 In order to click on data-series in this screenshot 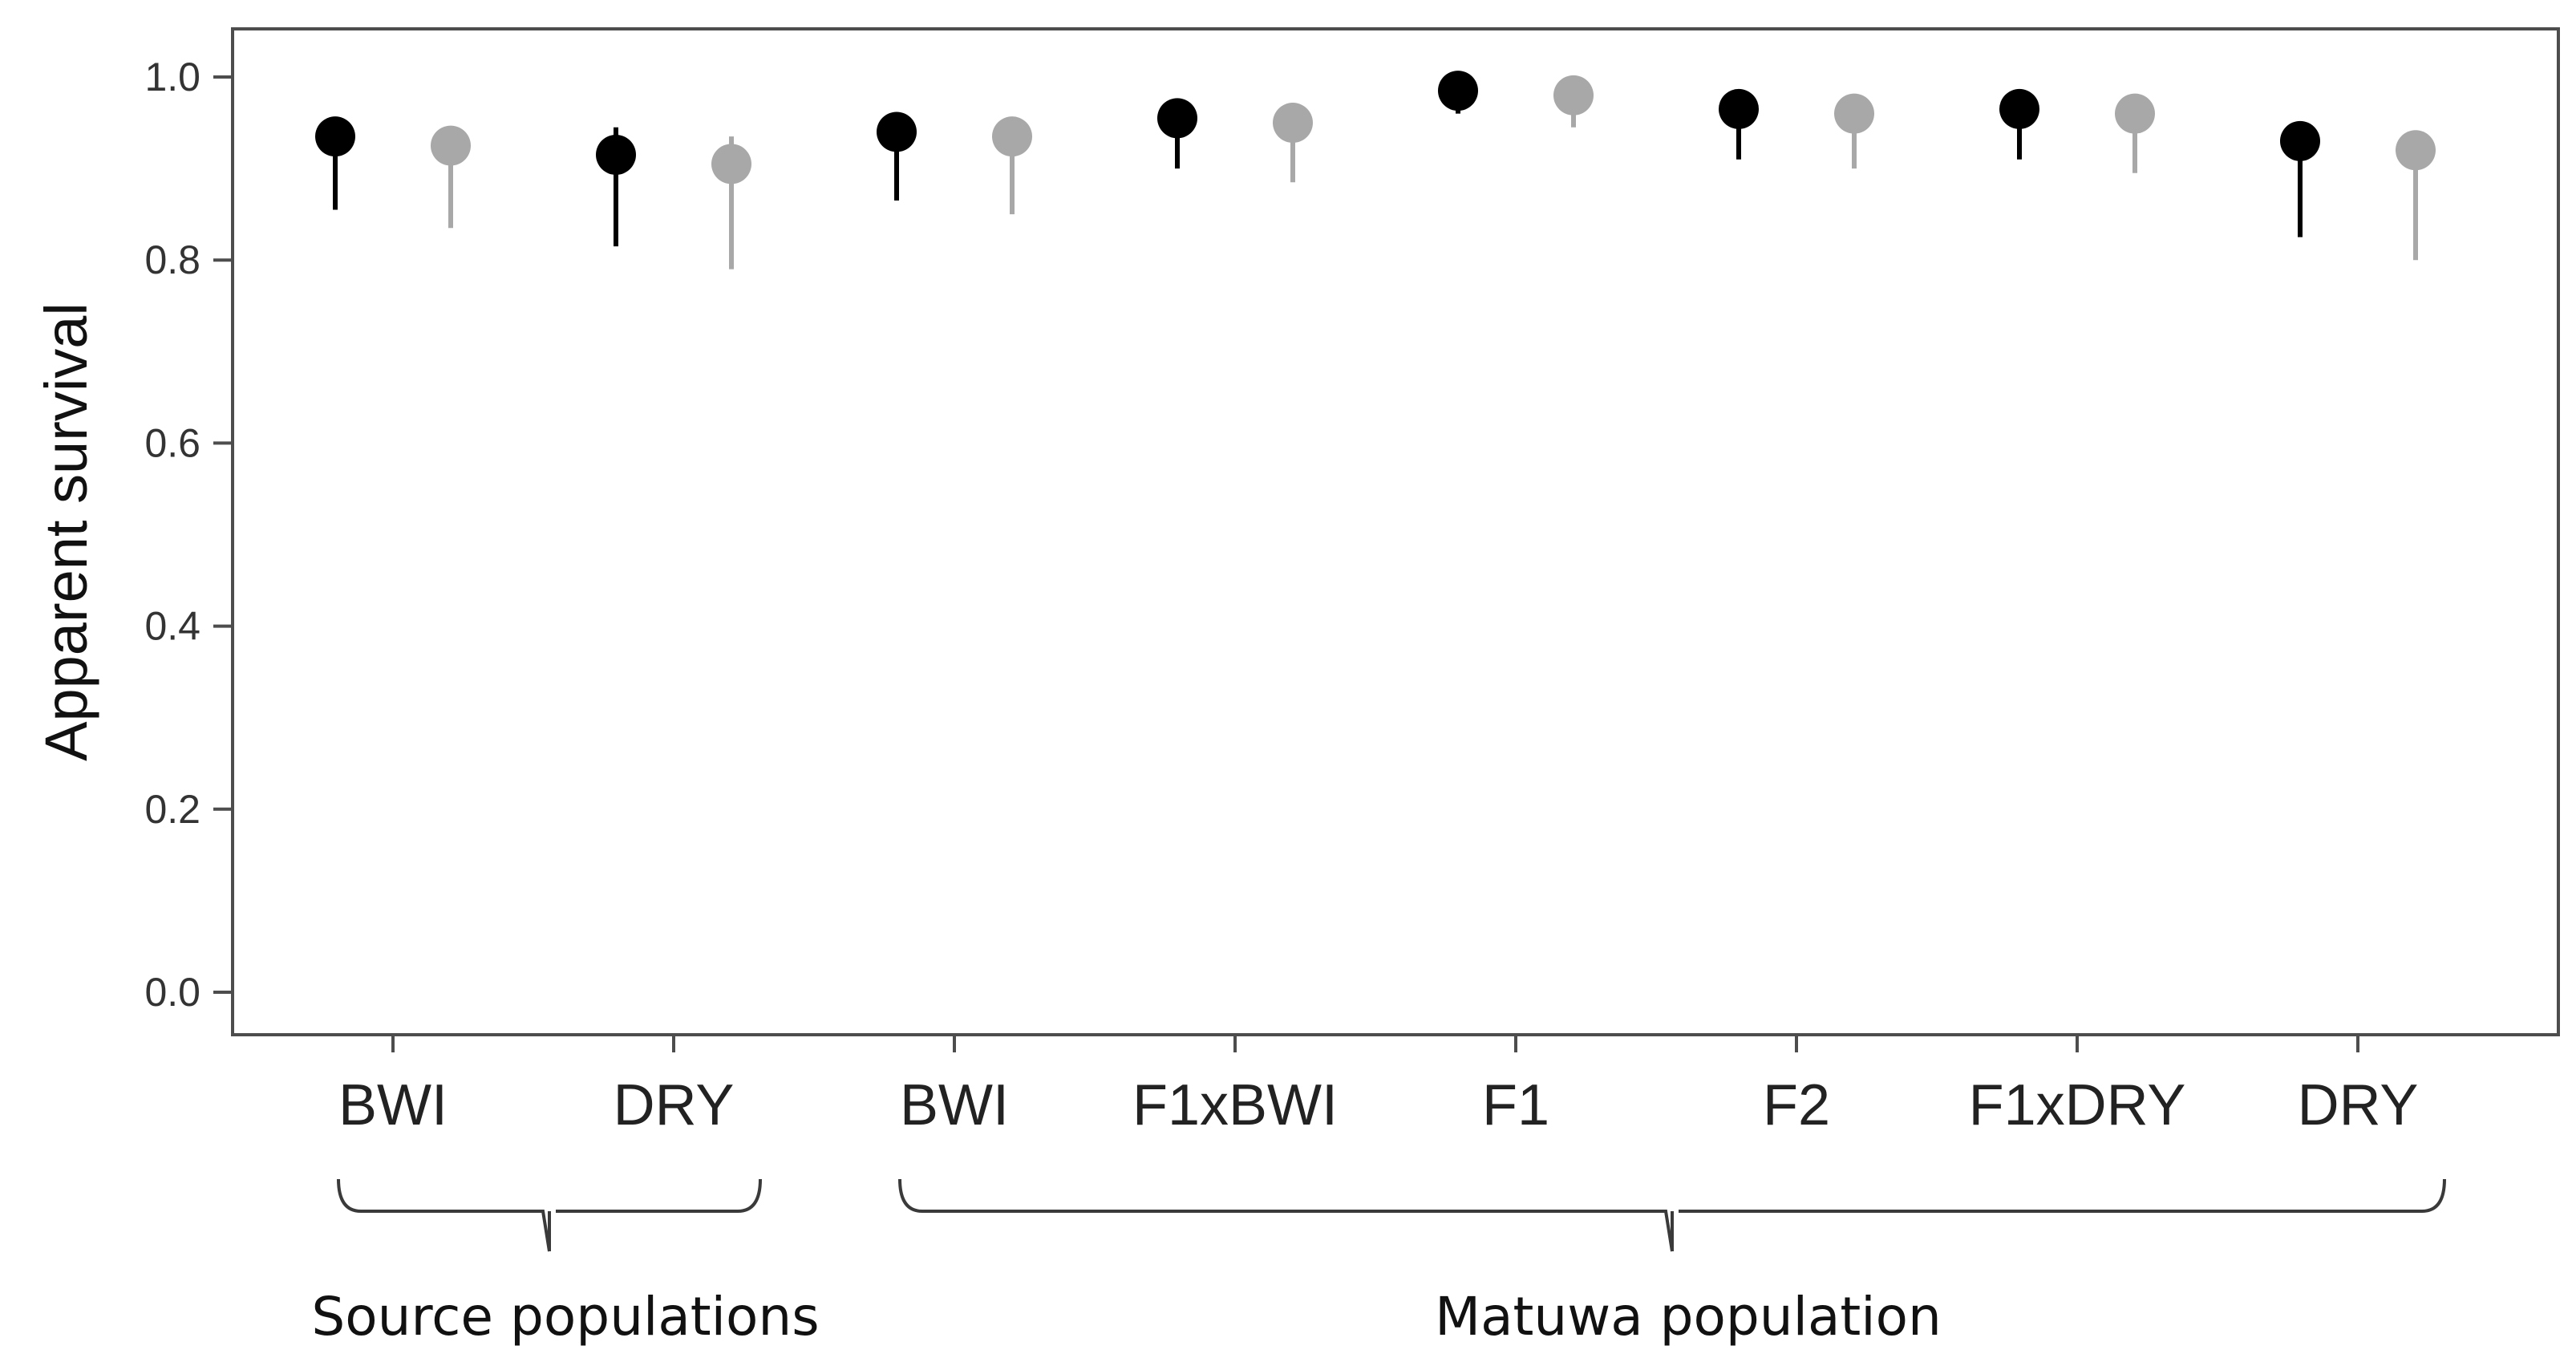, I will do `click(1375, 170)`.